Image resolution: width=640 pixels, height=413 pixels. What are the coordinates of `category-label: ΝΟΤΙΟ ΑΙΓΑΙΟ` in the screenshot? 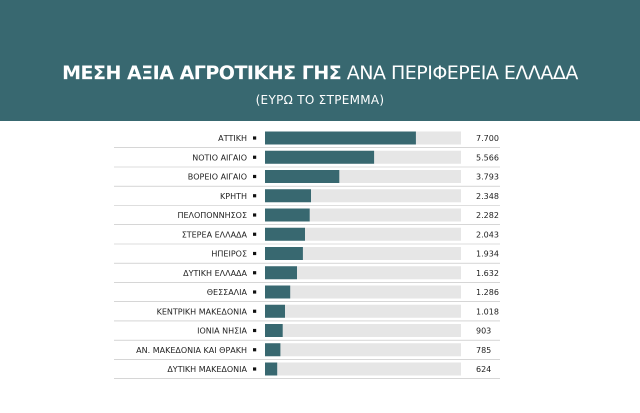 It's located at (219, 157).